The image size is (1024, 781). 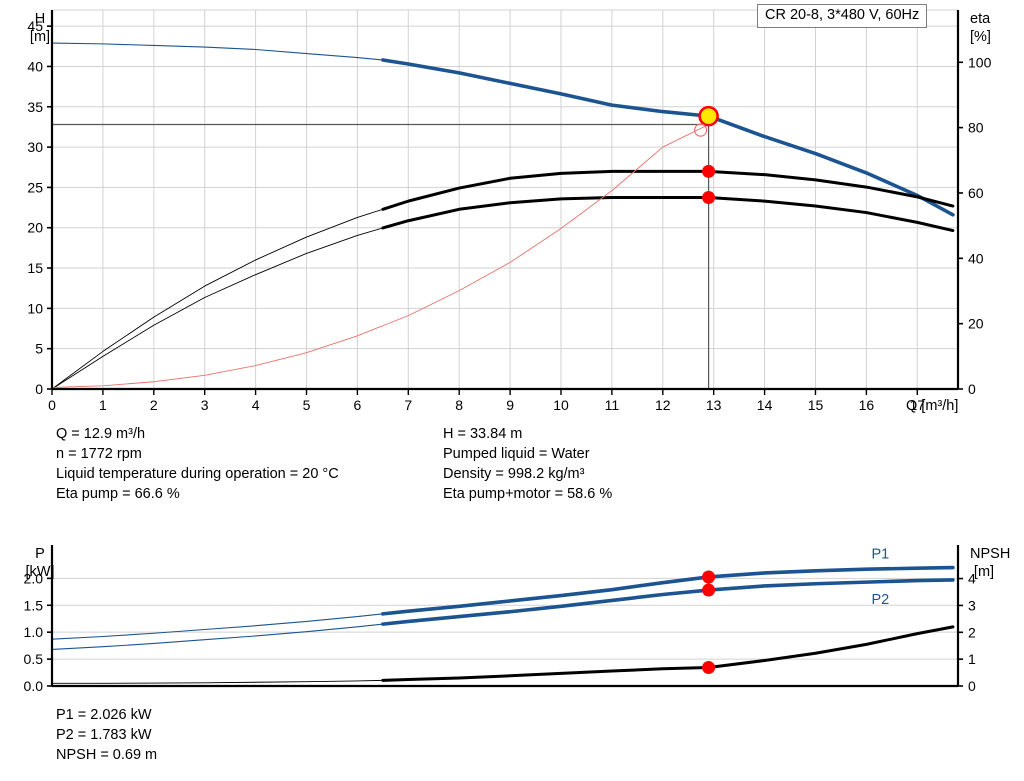 I want to click on info-p2: P2 = 1.783 kW, so click(x=104, y=735).